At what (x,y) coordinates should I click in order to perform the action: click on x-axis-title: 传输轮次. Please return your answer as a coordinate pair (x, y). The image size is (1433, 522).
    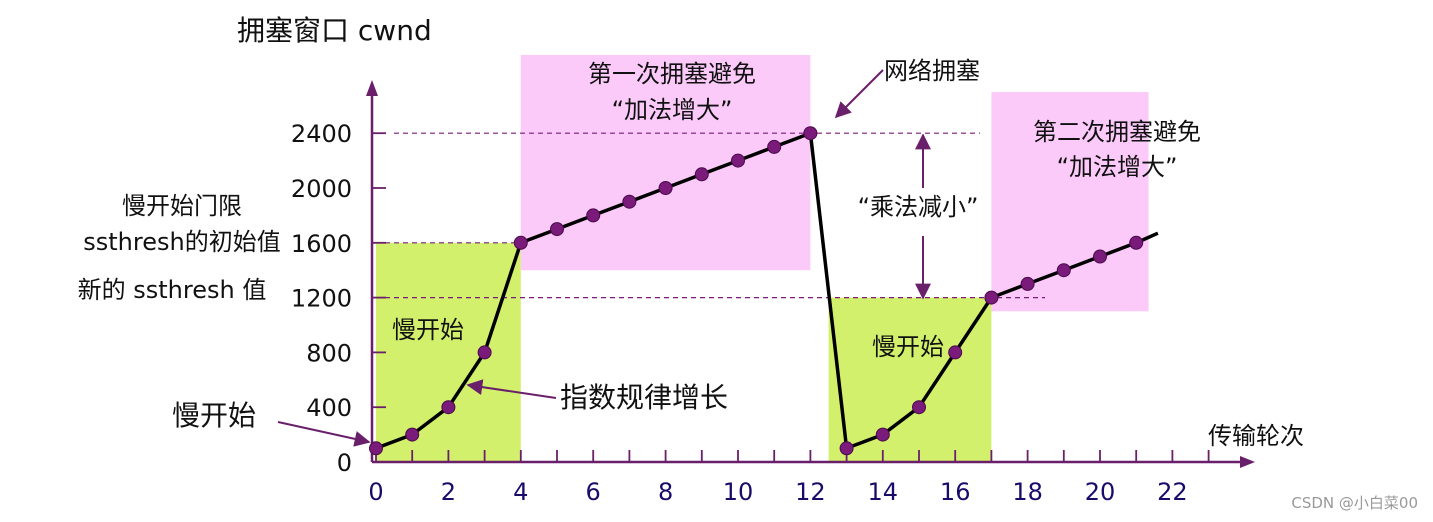
    Looking at the image, I should click on (1256, 436).